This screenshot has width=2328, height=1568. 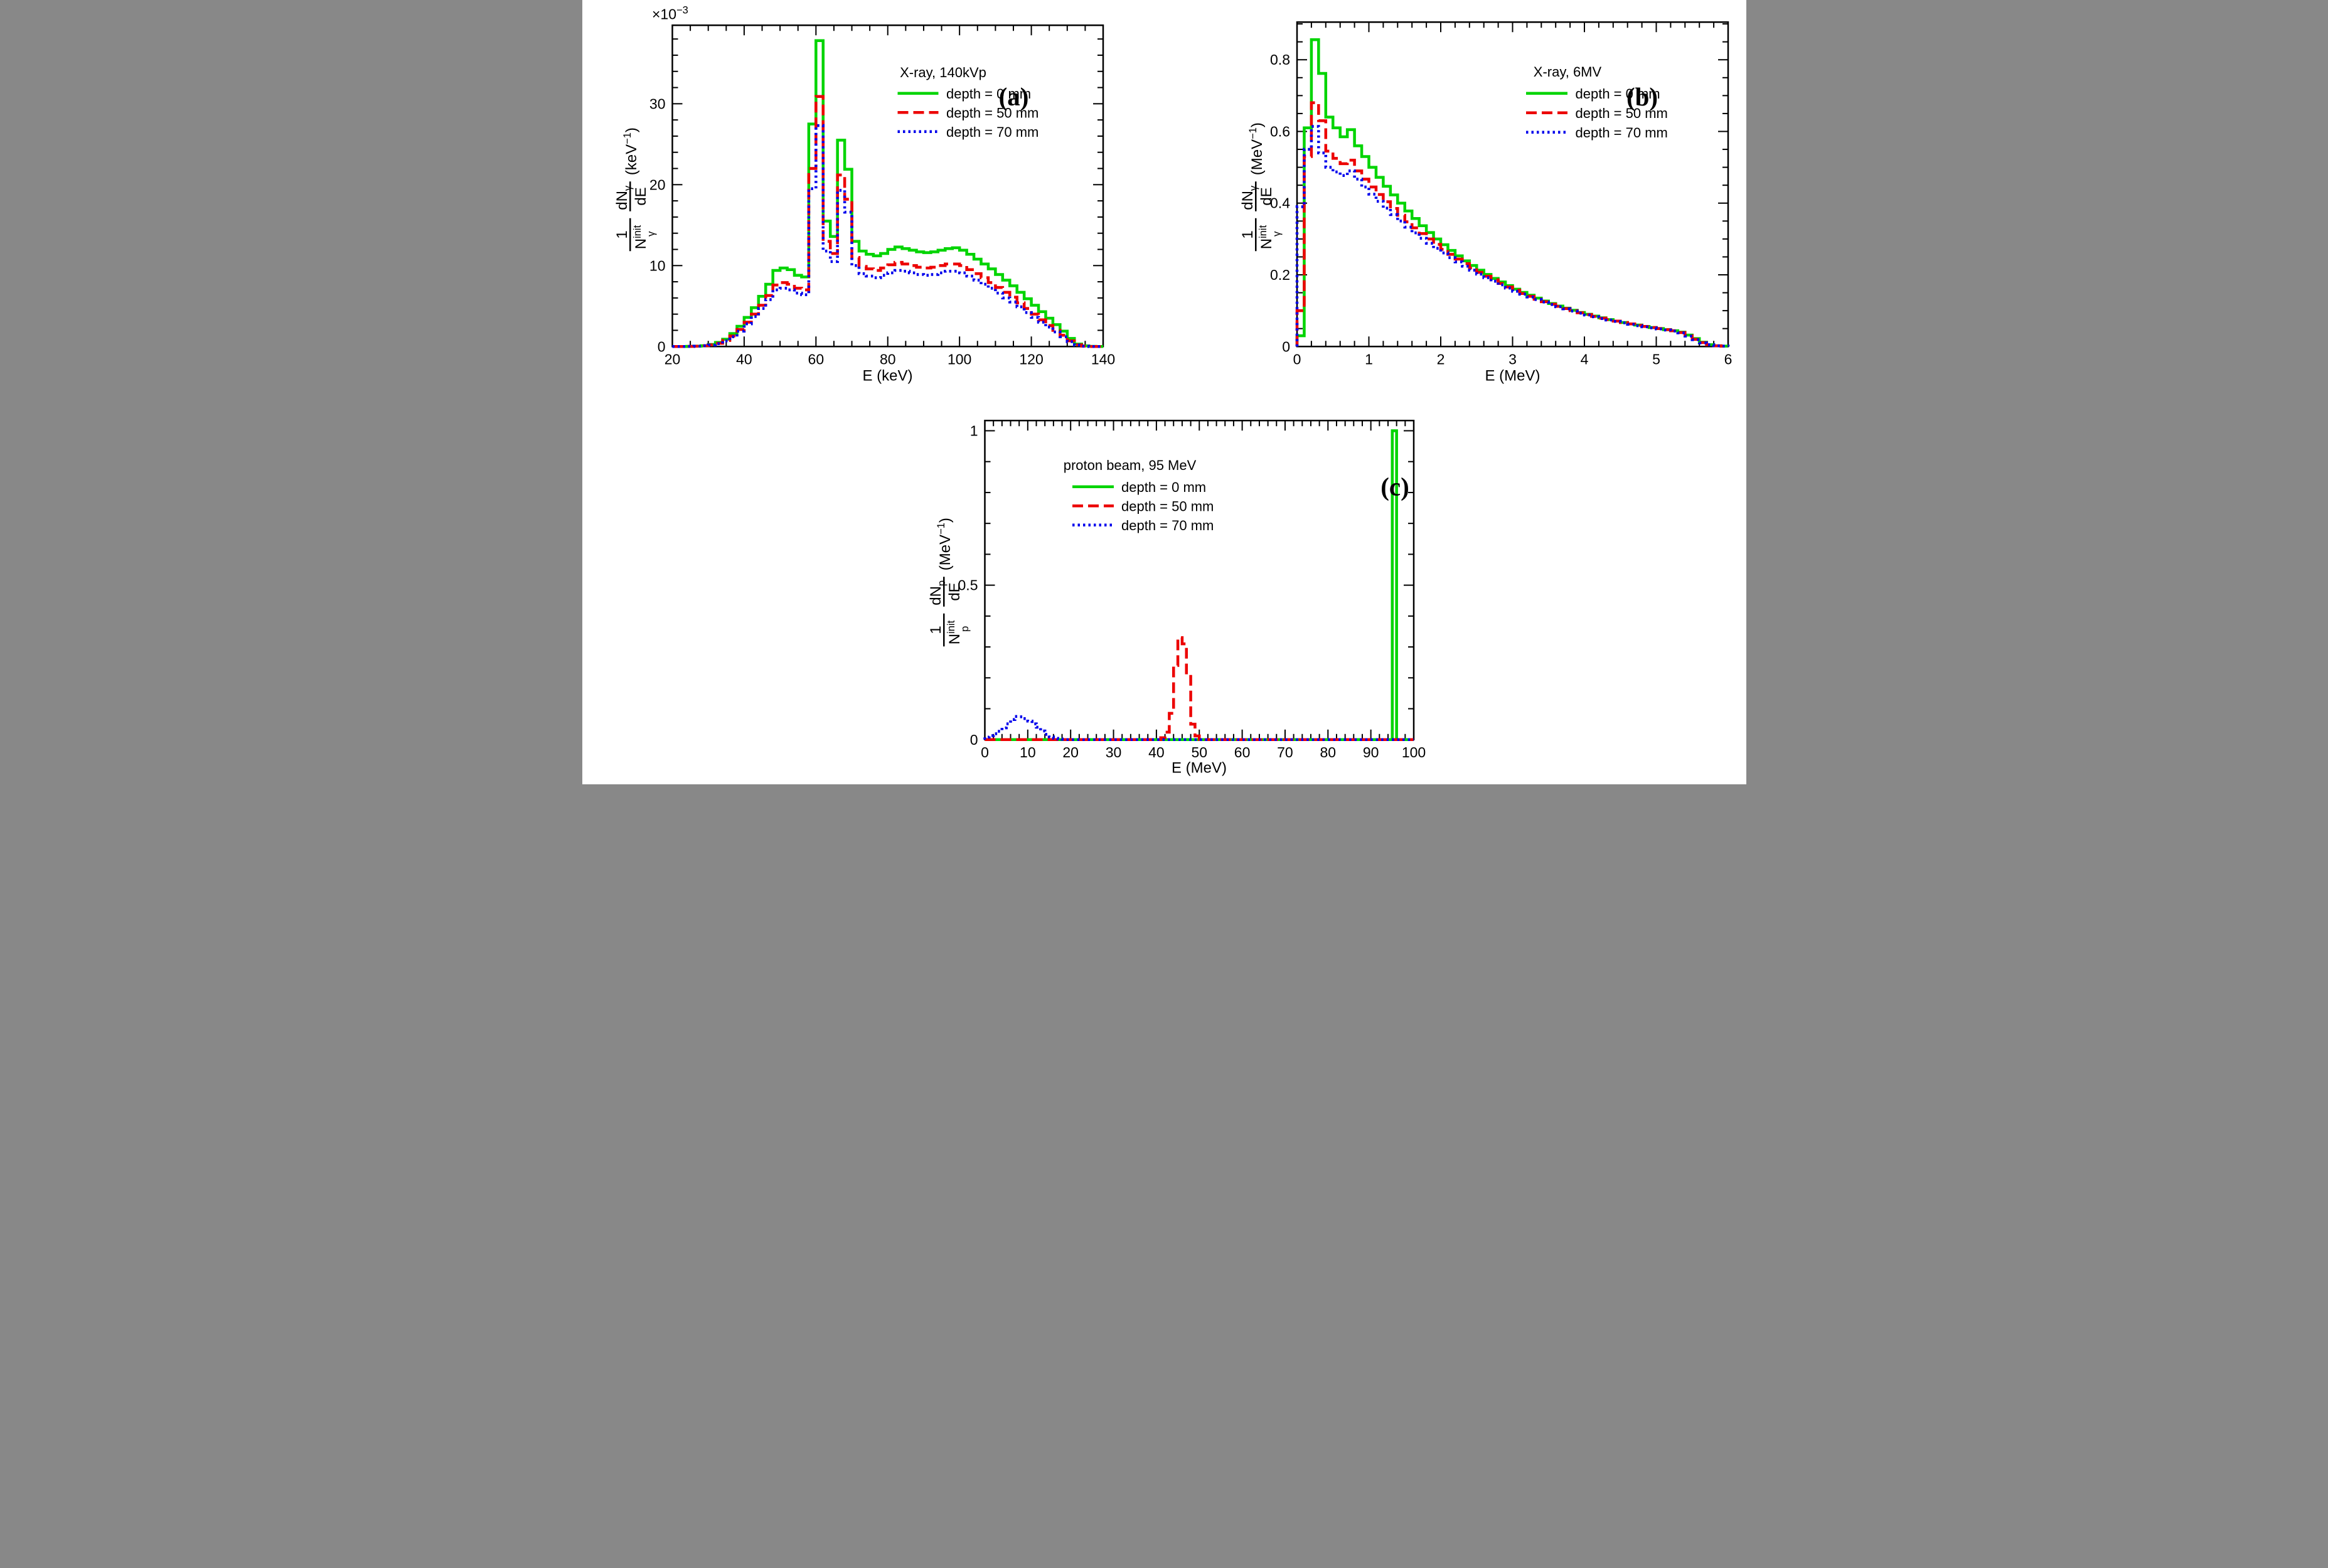 I want to click on y-tick-label: 0.5, so click(x=968, y=585).